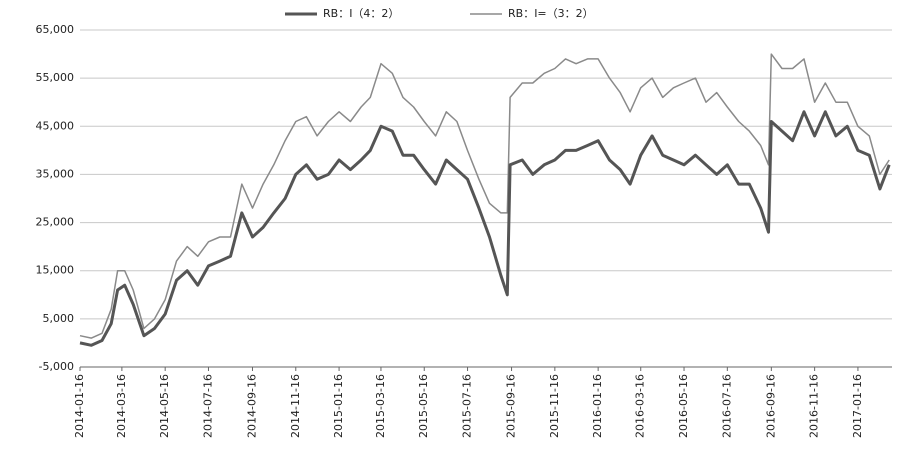 This screenshot has height=452, width=900. Describe the element at coordinates (55, 173) in the screenshot. I see `y-tick-label: 35,000` at that location.